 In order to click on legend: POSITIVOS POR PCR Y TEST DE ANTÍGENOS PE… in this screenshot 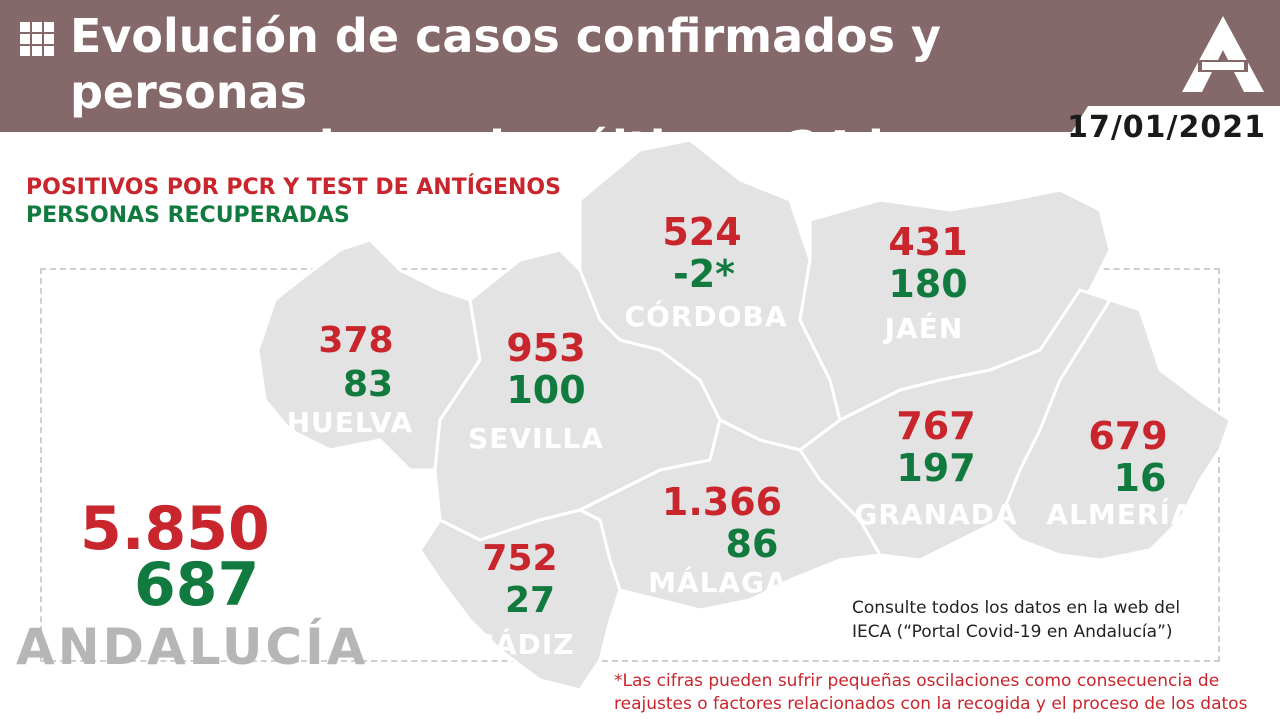, I will do `click(293, 202)`.